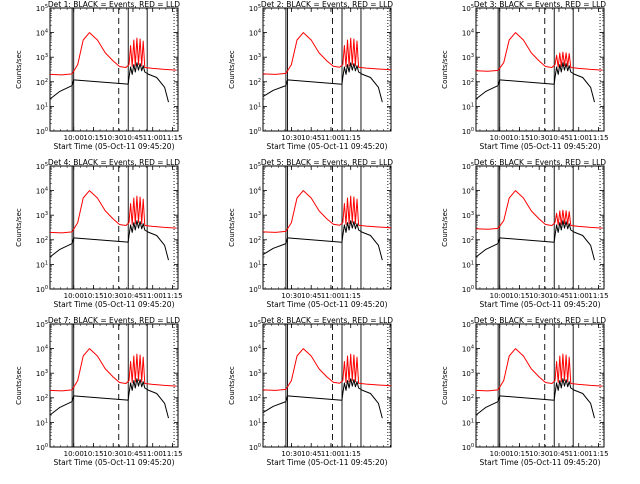 This screenshot has height=484, width=640. What do you see at coordinates (114, 320) in the screenshot?
I see `chart-title: Det 7: BLACK = Events, RED = LLD` at bounding box center [114, 320].